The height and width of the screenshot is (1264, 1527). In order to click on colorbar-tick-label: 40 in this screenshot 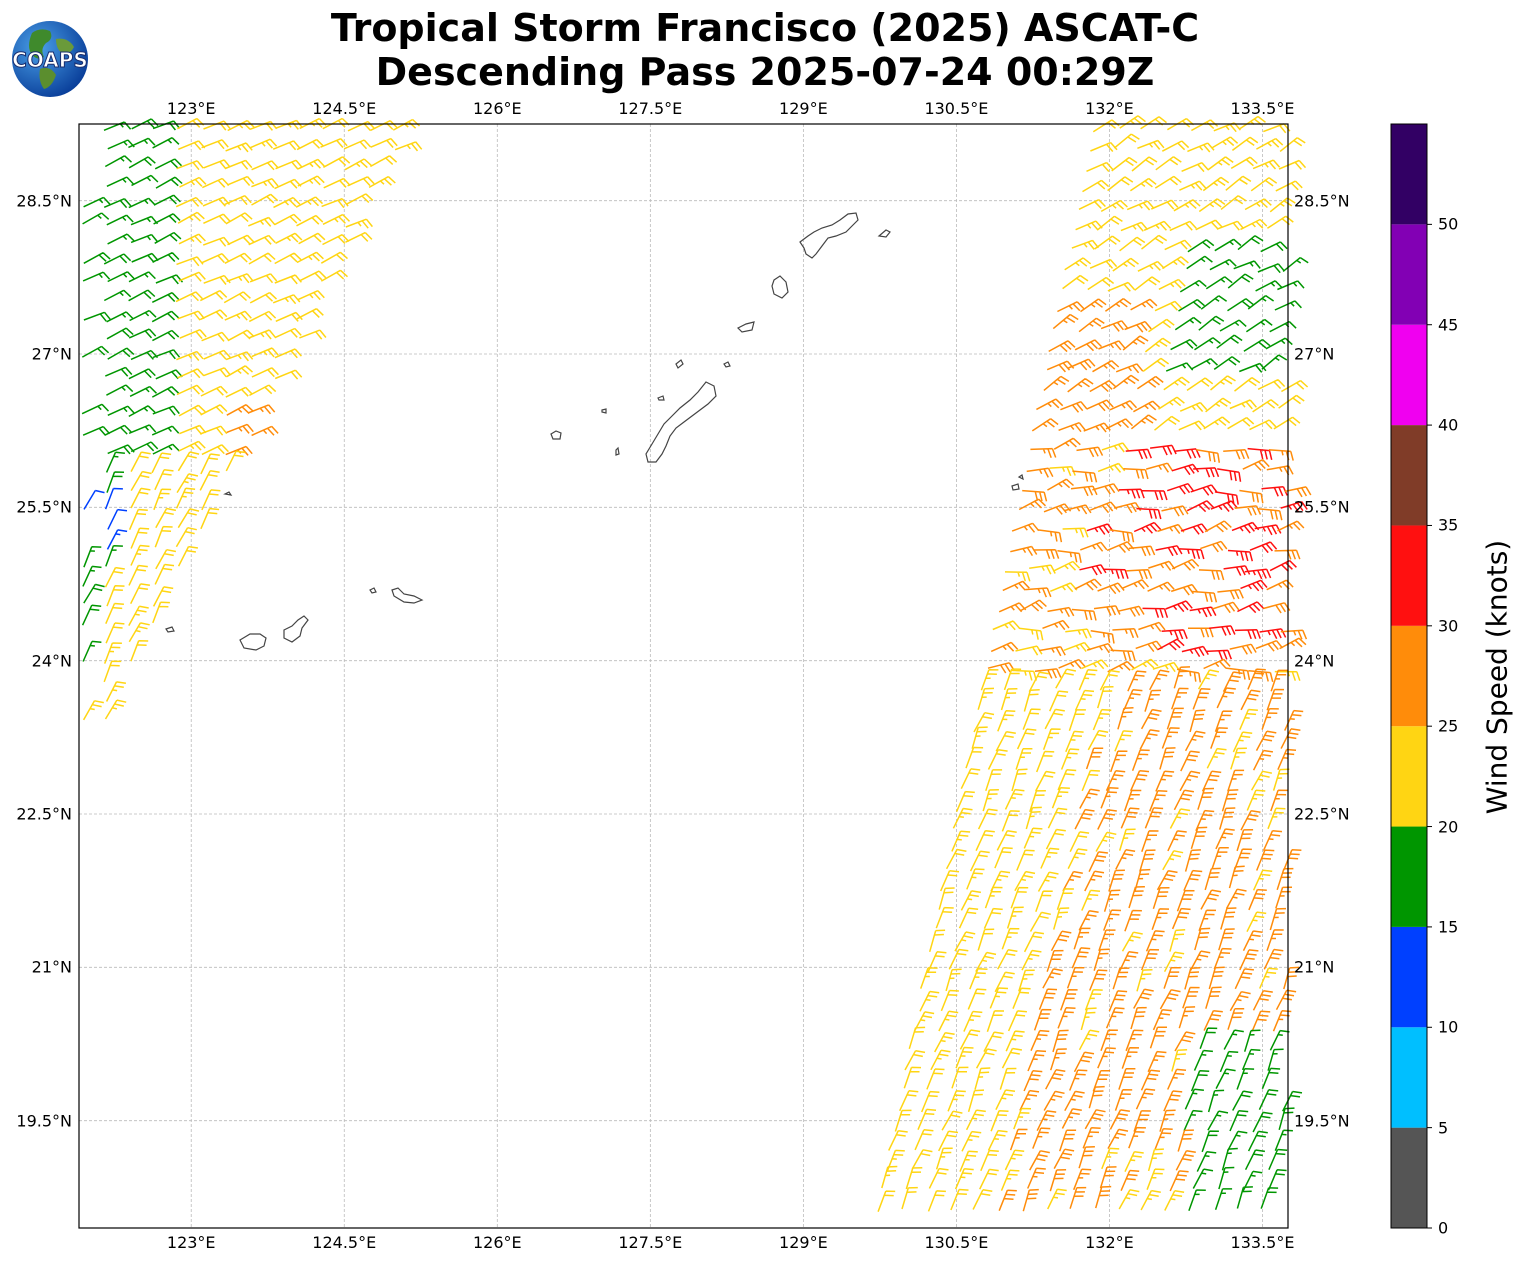, I will do `click(1448, 425)`.